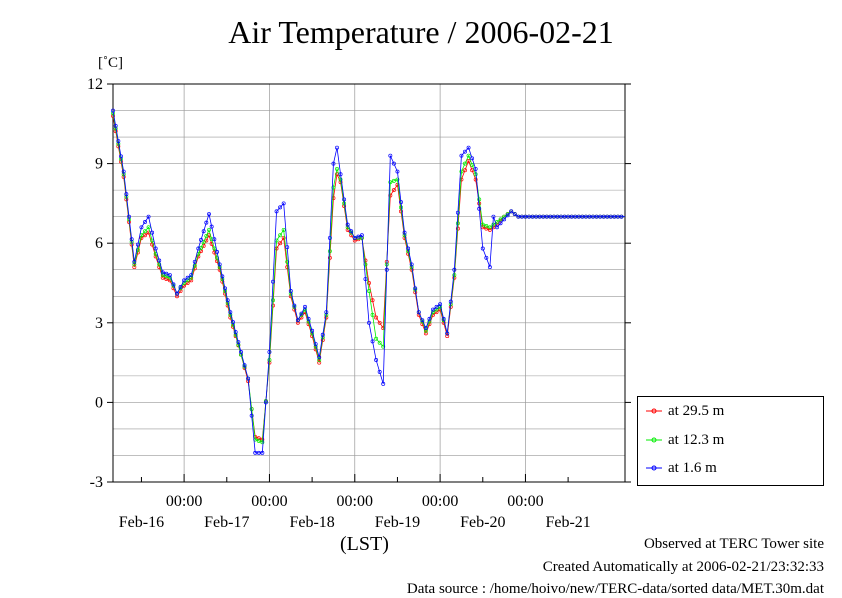  What do you see at coordinates (110, 63) in the screenshot?
I see `y-axis-unit: [˚C]` at bounding box center [110, 63].